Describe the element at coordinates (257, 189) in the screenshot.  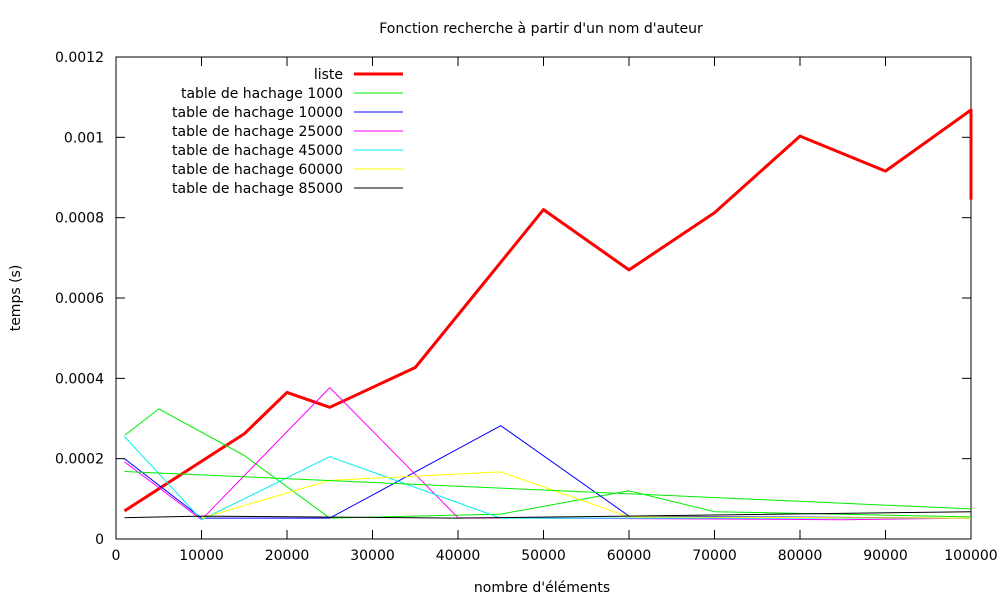
I see `legend-label-6: table de hachage 85000` at that location.